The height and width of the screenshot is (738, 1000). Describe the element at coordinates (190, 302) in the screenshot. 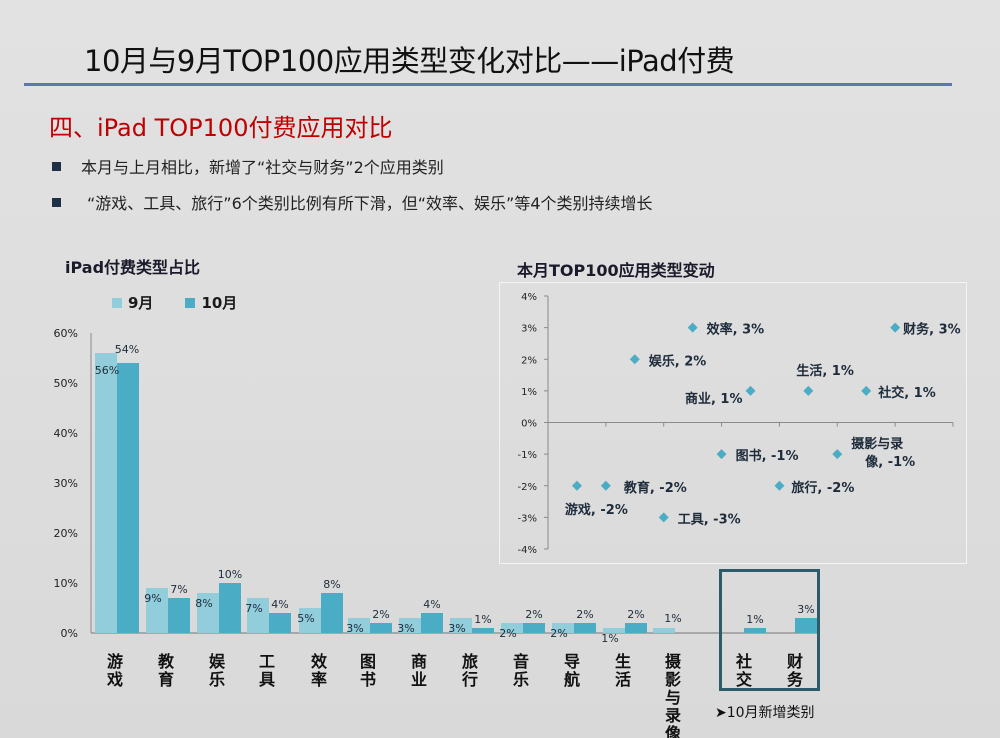

I see `legend-swatch-oct` at that location.